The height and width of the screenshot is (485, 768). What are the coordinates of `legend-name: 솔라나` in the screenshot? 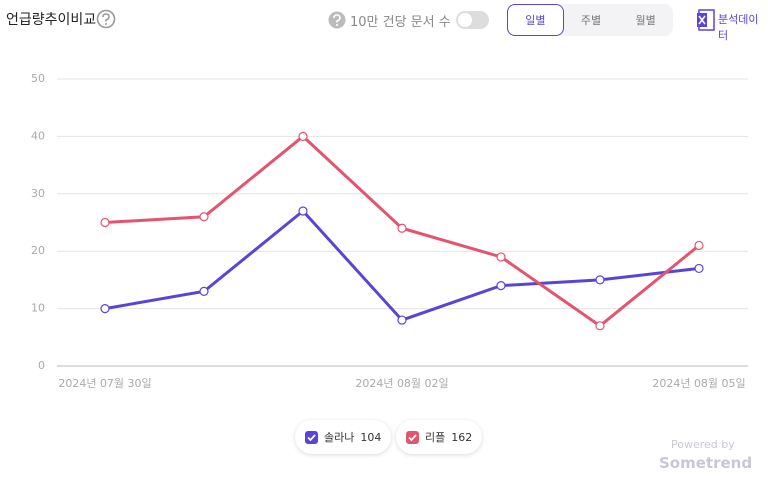 It's located at (339, 437).